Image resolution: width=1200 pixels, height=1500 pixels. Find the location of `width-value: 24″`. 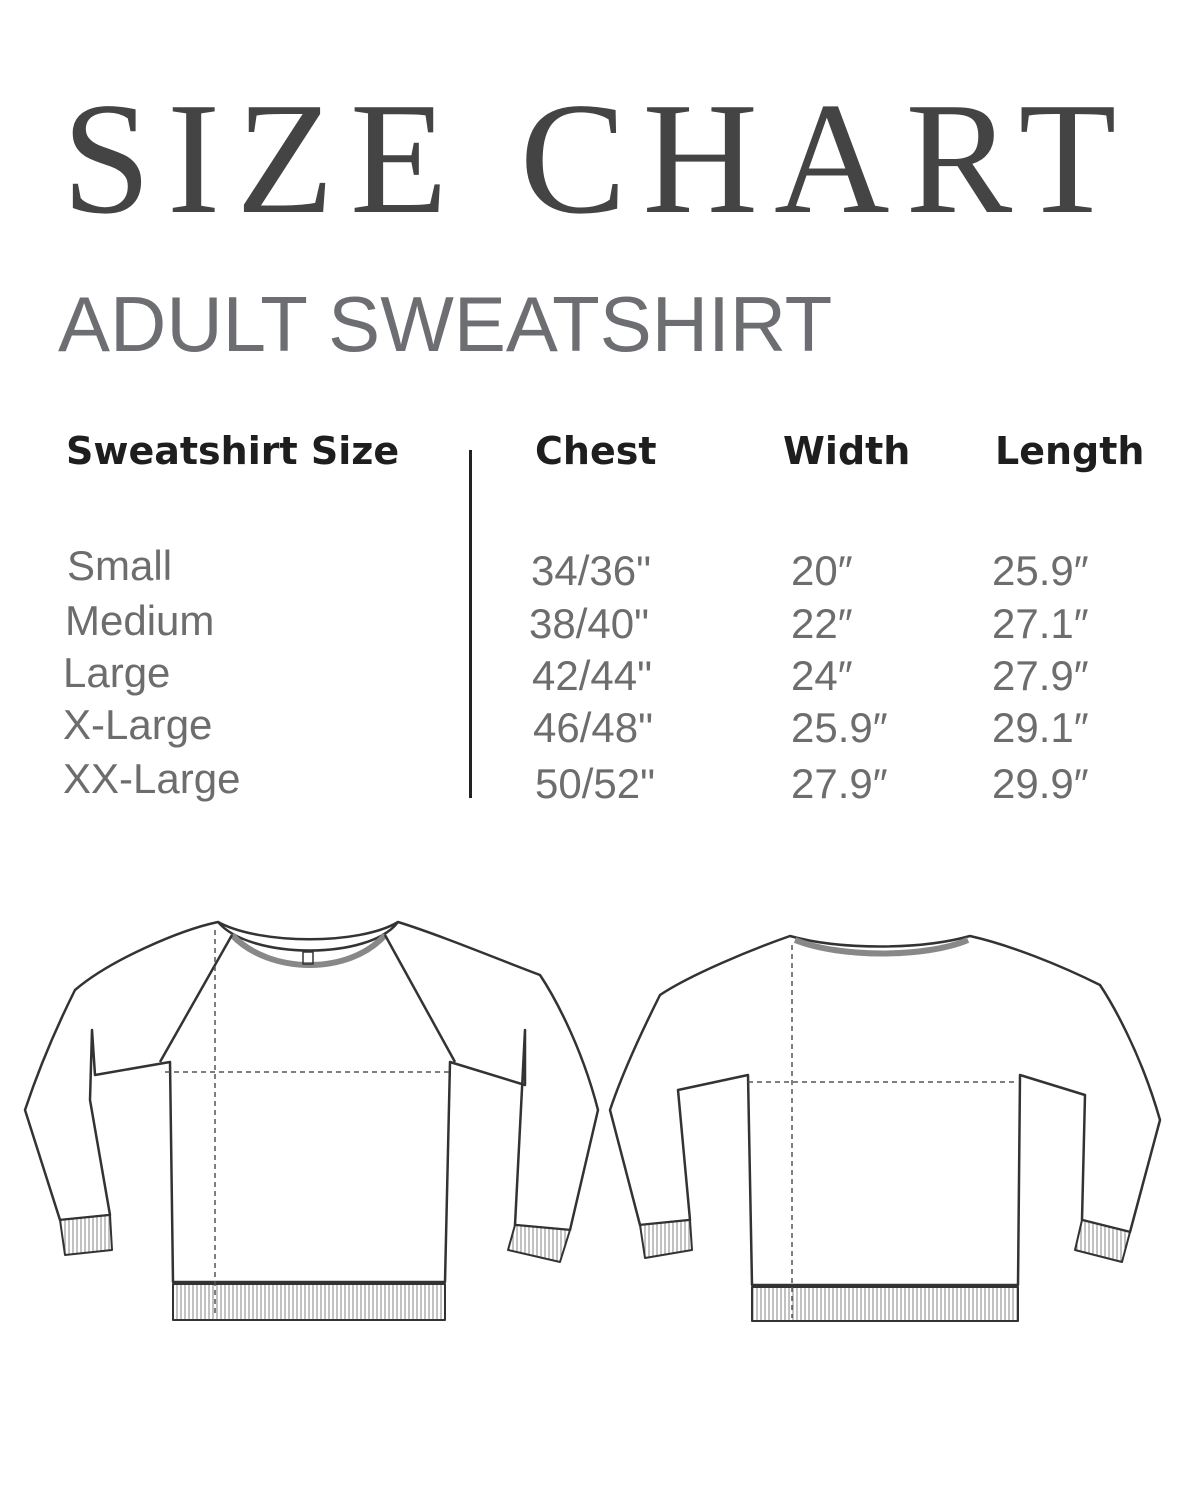

width-value: 24″ is located at coordinates (822, 675).